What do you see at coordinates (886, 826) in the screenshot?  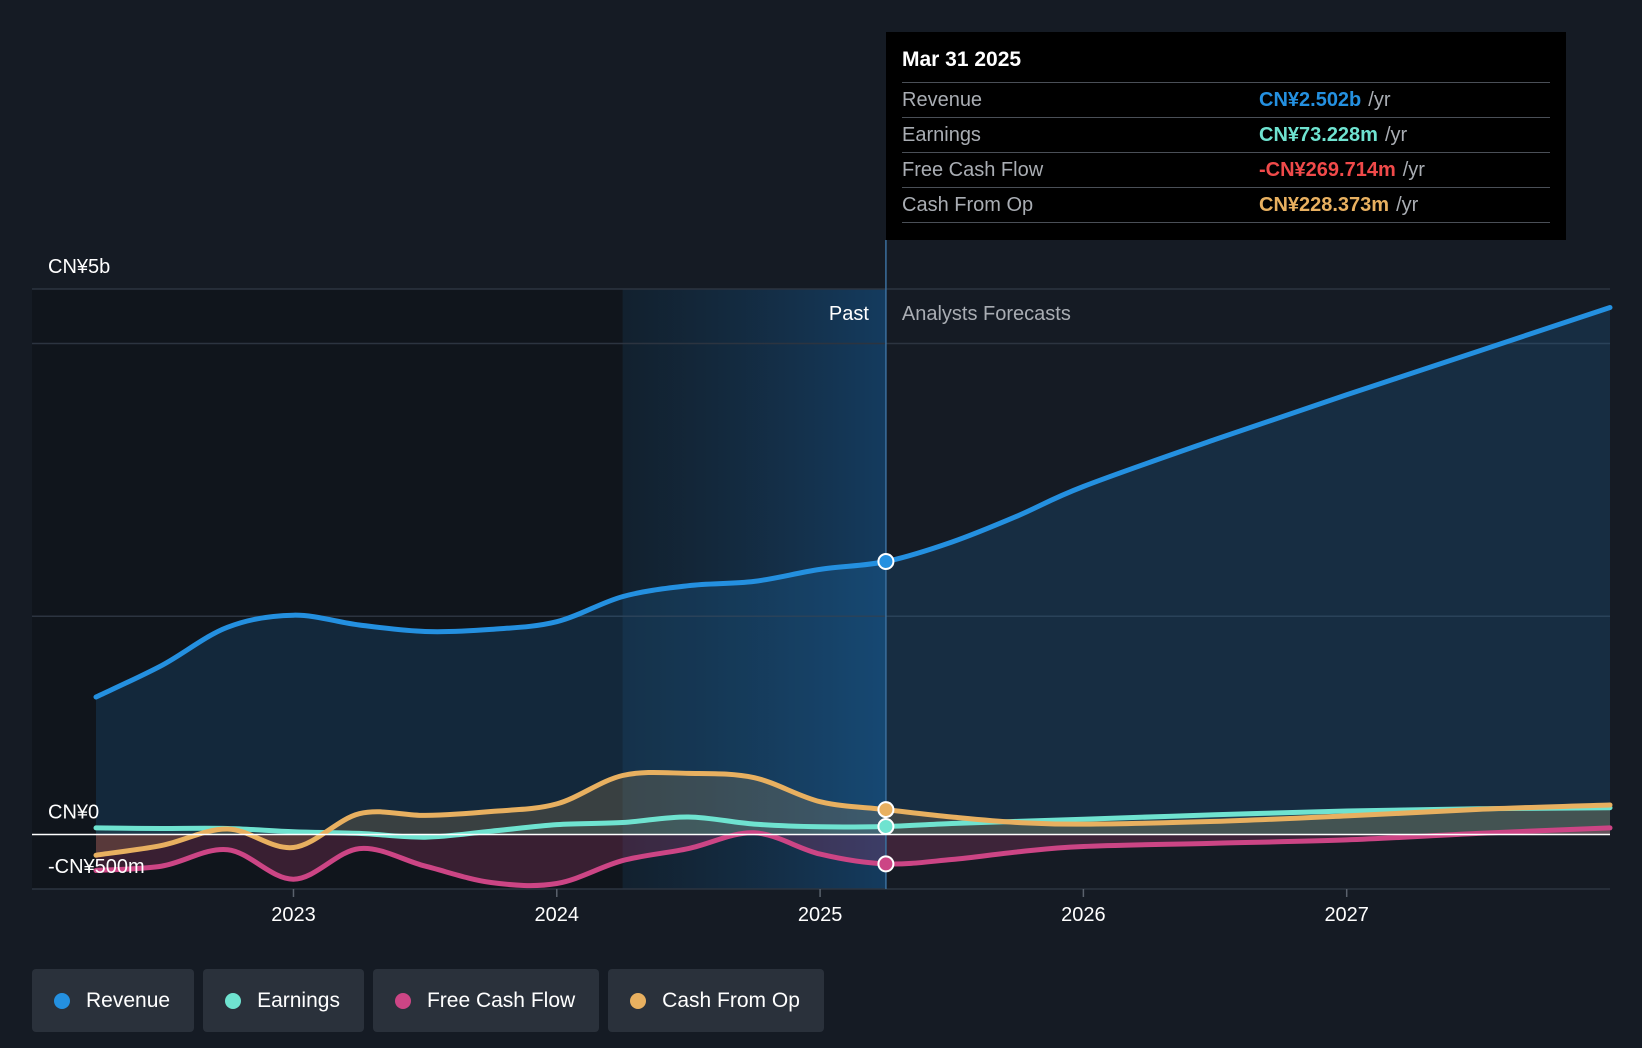 I see `earnings-marker` at bounding box center [886, 826].